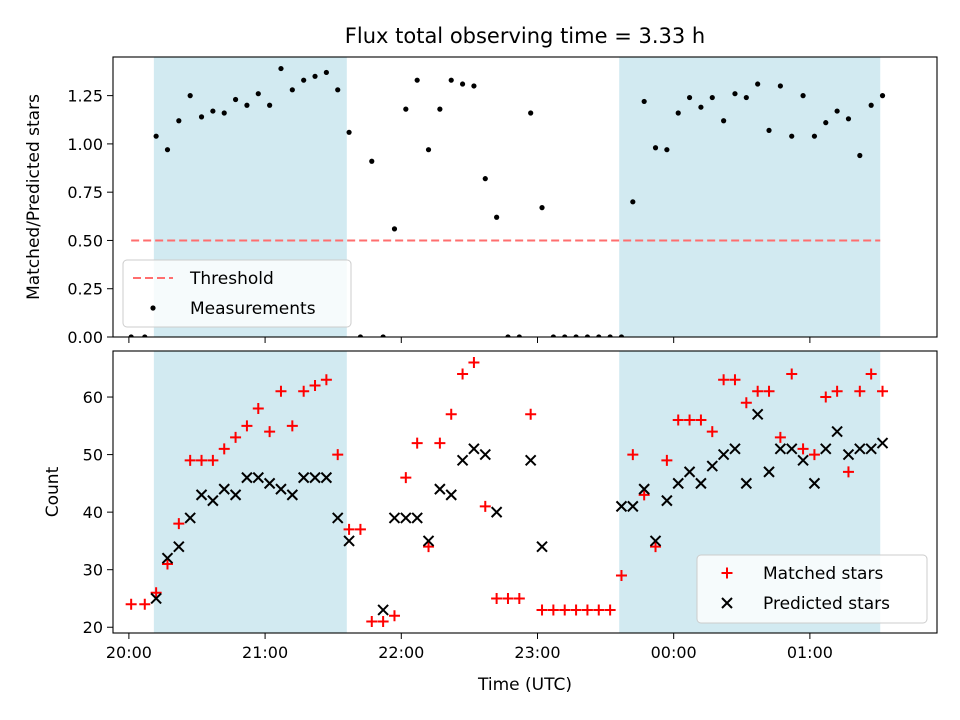 The height and width of the screenshot is (720, 960). I want to click on legend-label: Threshold, so click(231, 279).